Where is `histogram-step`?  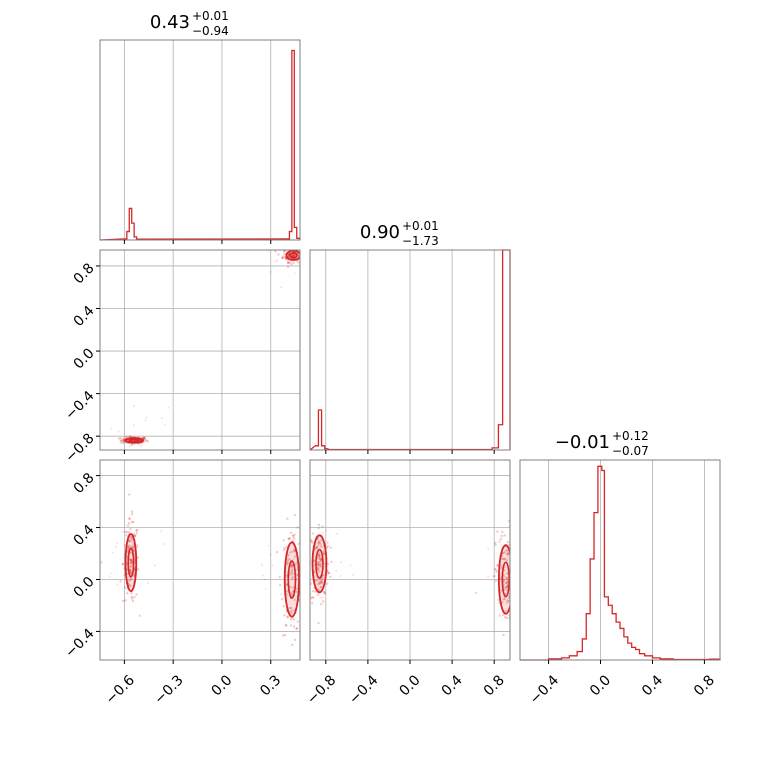
histogram-step is located at coordinates (410, 350).